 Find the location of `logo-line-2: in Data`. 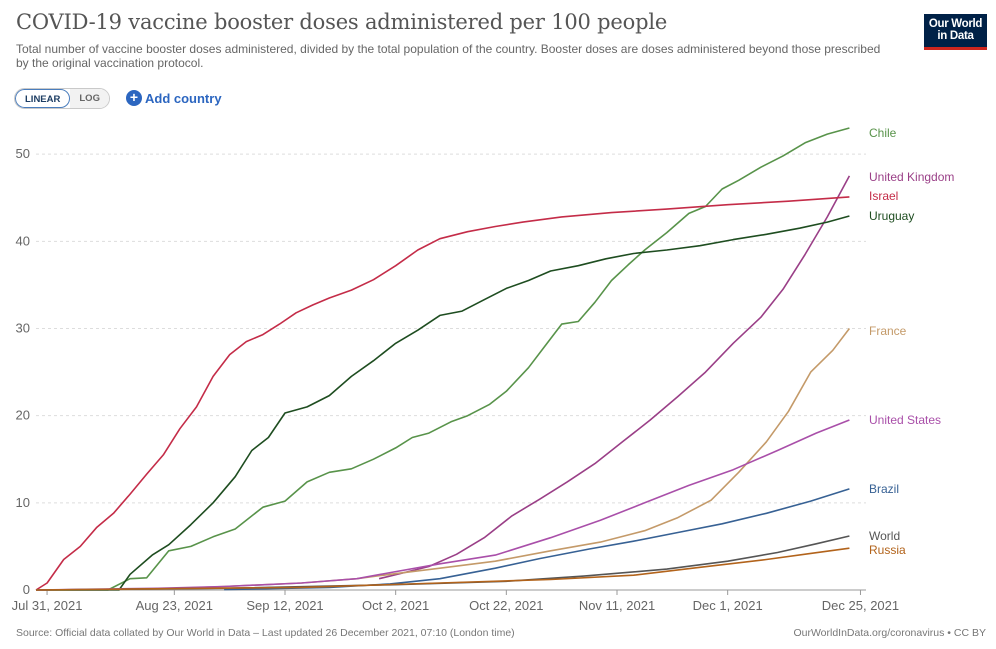

logo-line-2: in Data is located at coordinates (955, 36).